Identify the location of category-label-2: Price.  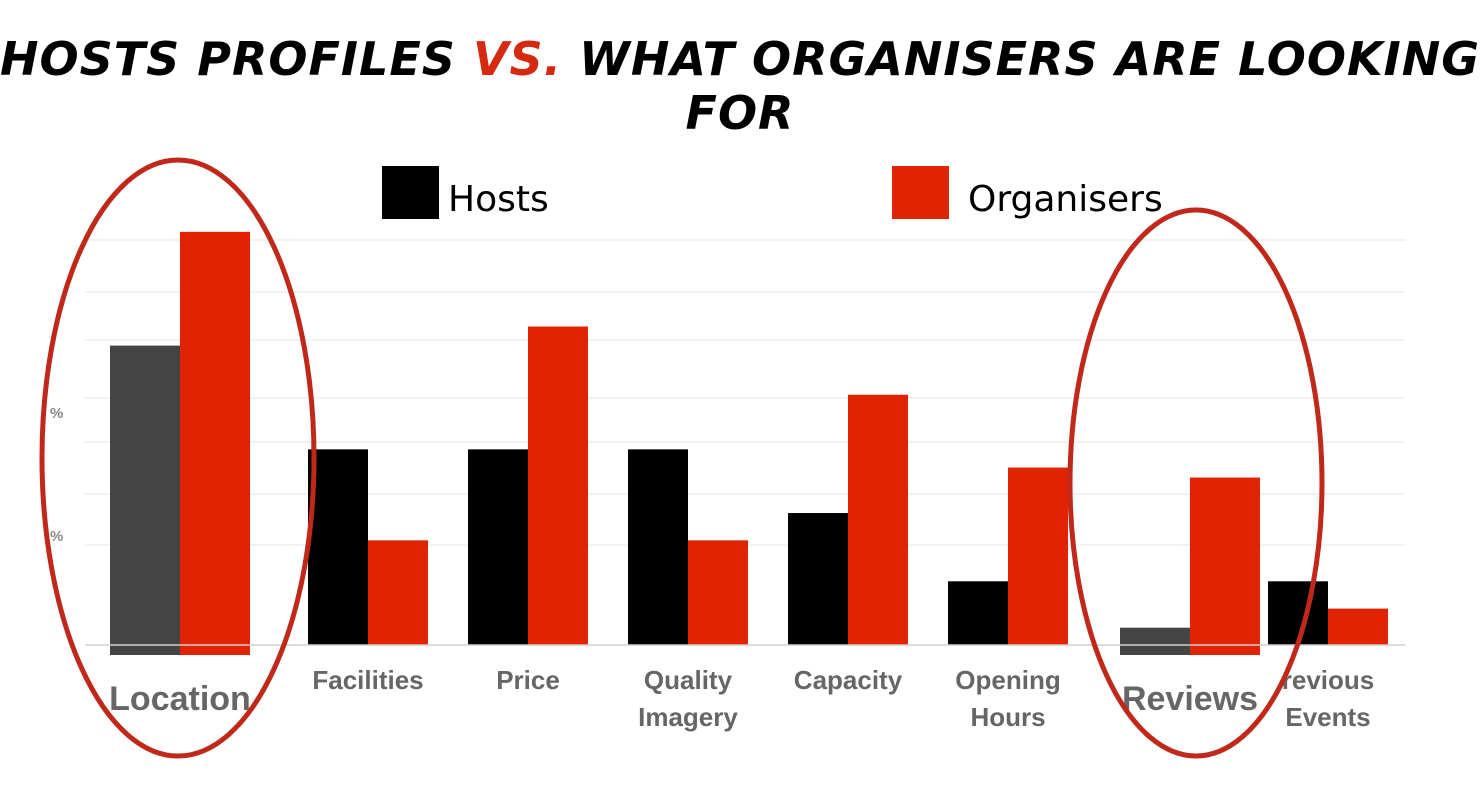
(528, 680).